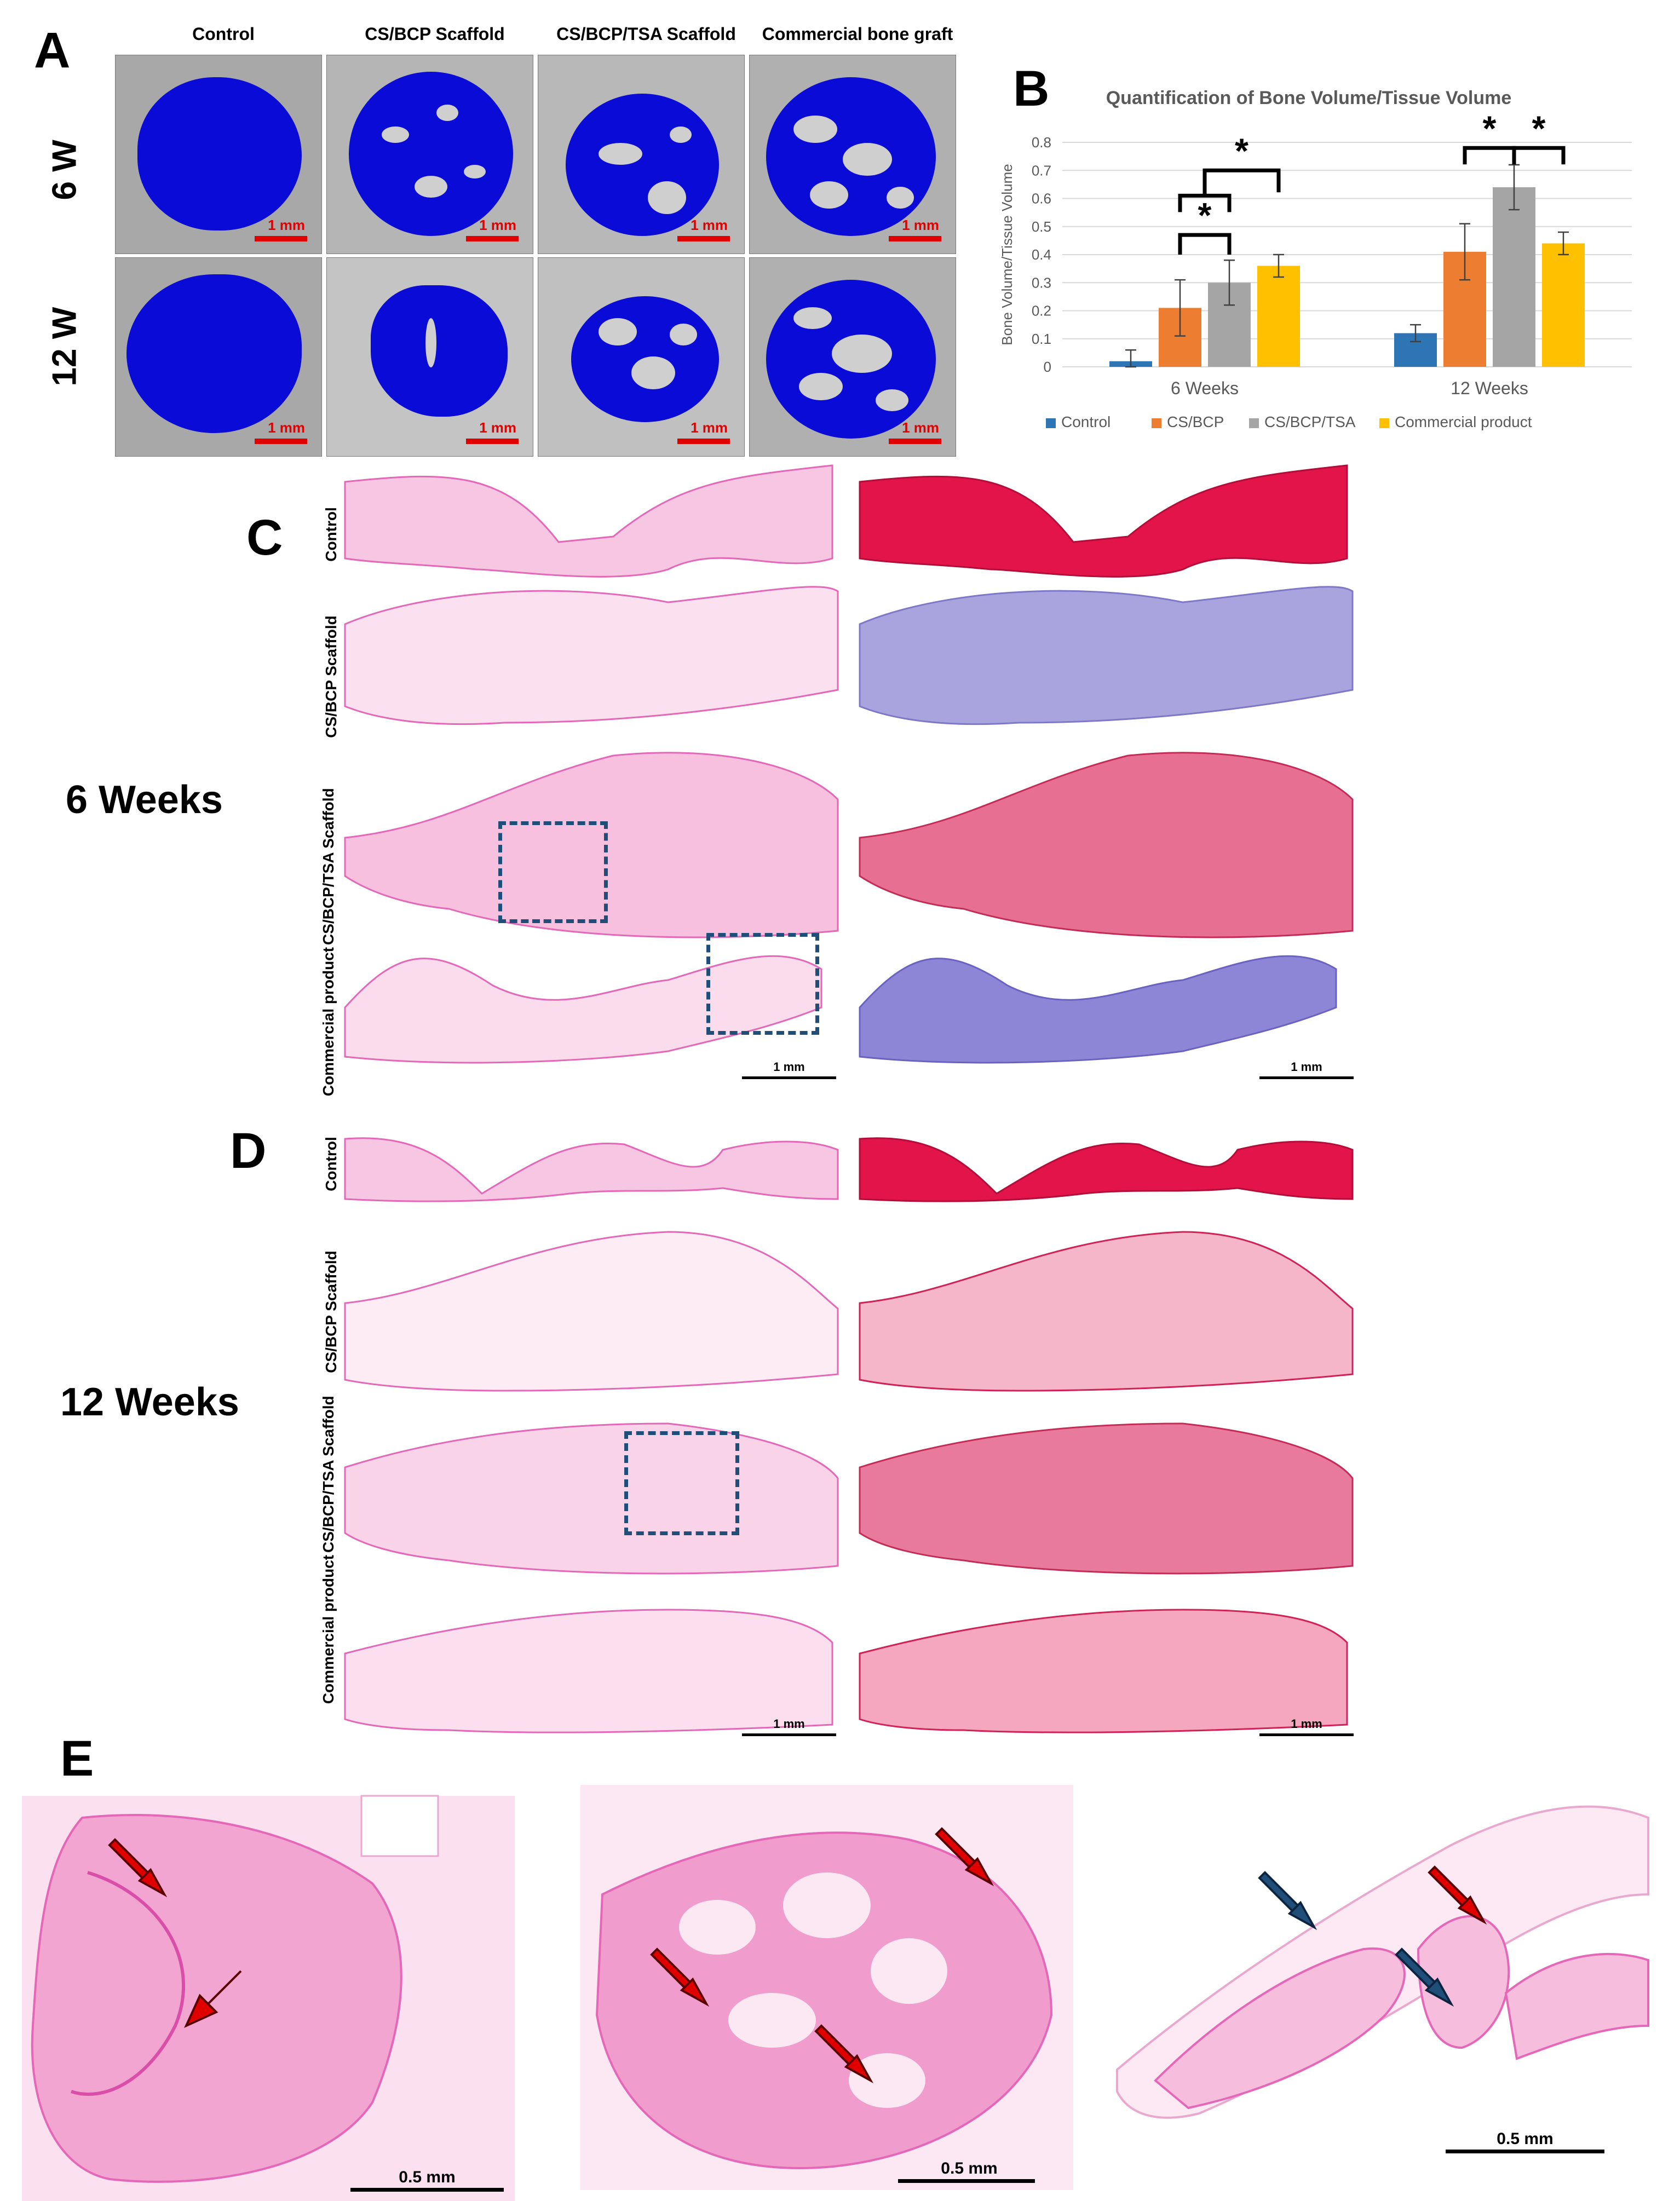 The image size is (1680, 2201). Describe the element at coordinates (852, 154) in the screenshot. I see `microct-6w-commercial: 1 mm` at that location.